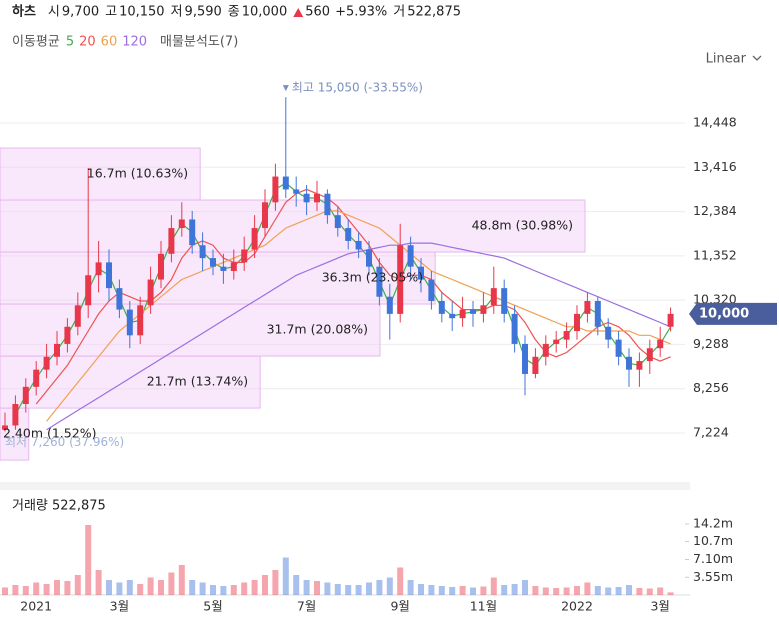 This screenshot has height=627, width=779. What do you see at coordinates (197, 381) in the screenshot?
I see `volume-profile-label: 21.7m (13.74%)` at bounding box center [197, 381].